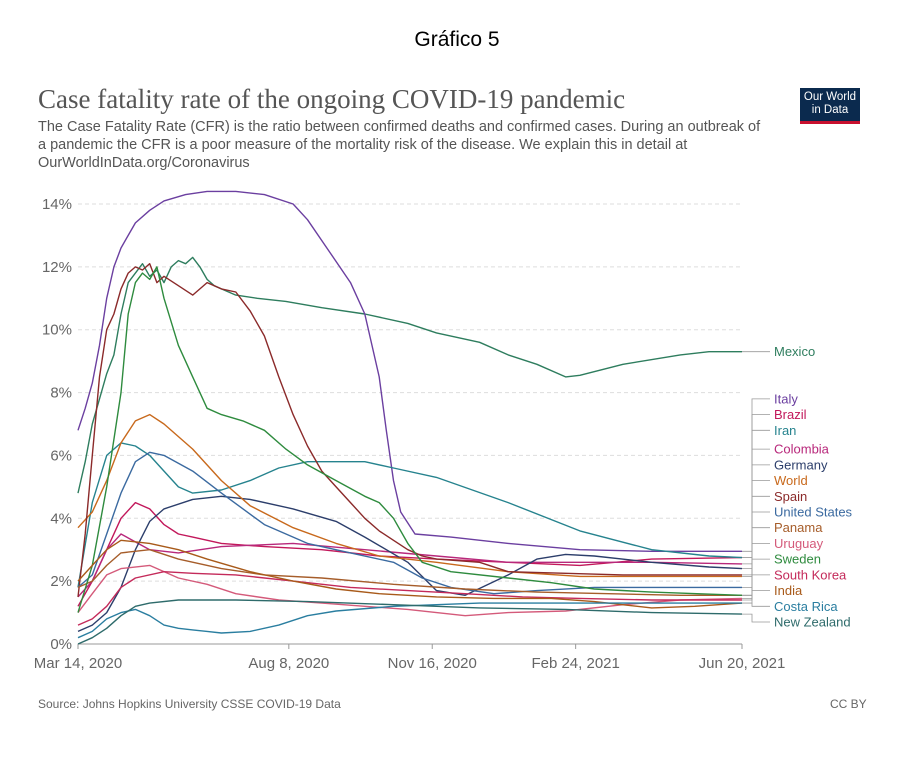  What do you see at coordinates (830, 110) in the screenshot?
I see `logo-line-2: in Data` at bounding box center [830, 110].